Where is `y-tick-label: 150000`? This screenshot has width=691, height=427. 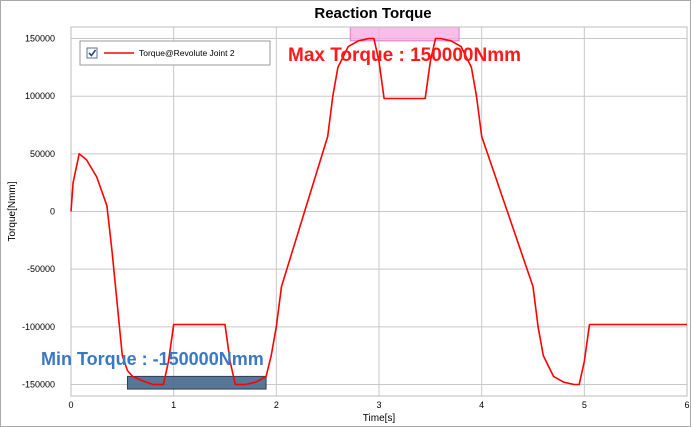
y-tick-label: 150000 is located at coordinates (40, 39).